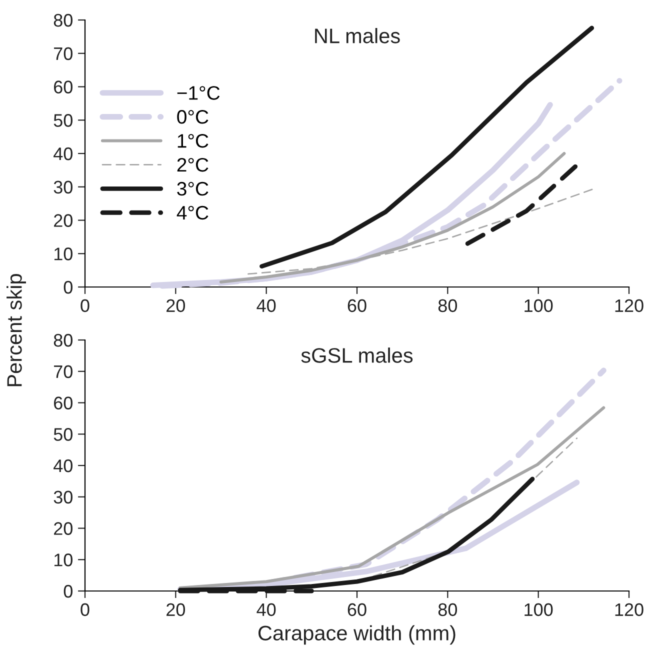 The height and width of the screenshot is (661, 651). I want to click on legend-label: 0°C, so click(192, 117).